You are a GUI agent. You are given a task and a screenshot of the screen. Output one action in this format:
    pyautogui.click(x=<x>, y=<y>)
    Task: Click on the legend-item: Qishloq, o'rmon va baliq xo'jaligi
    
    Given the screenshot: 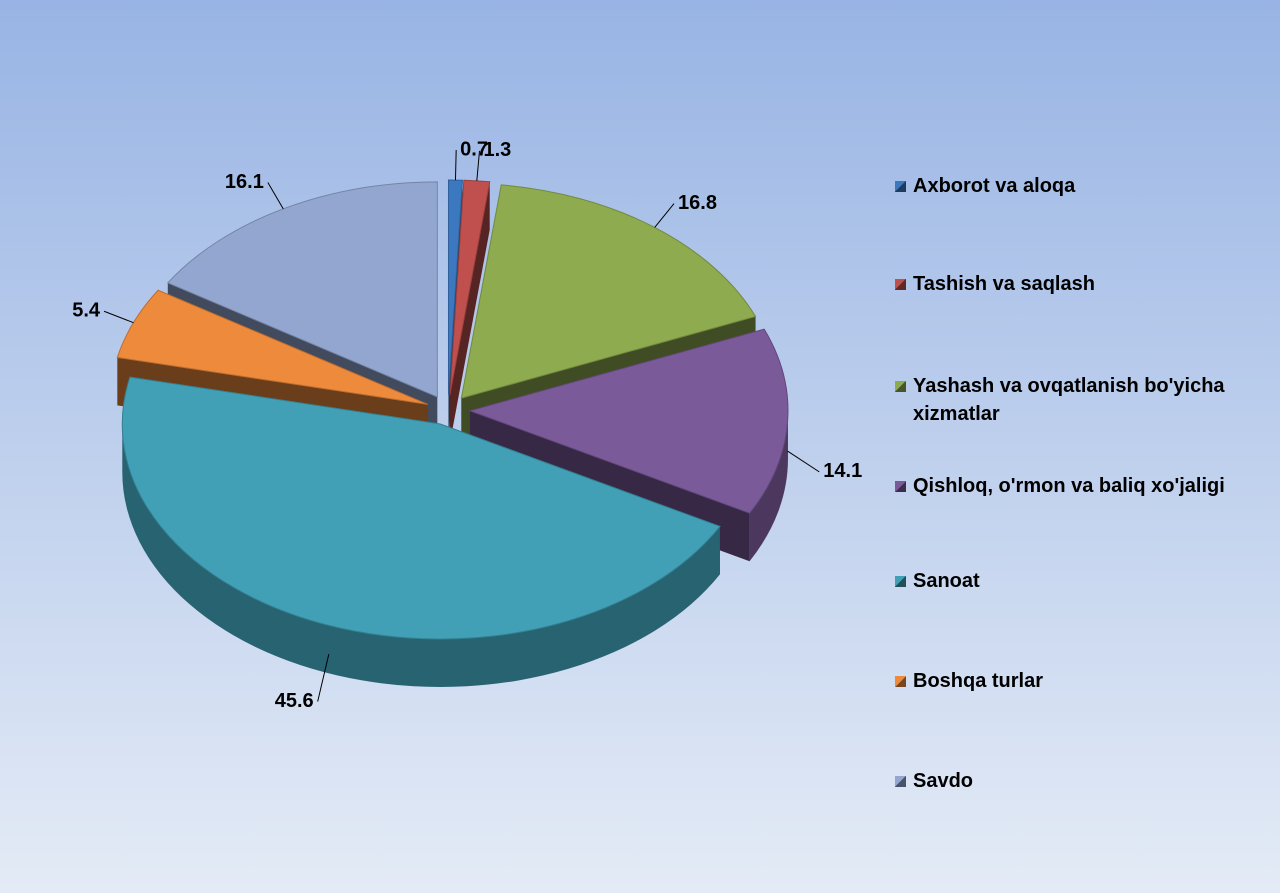 What is the action you would take?
    pyautogui.click(x=1084, y=486)
    